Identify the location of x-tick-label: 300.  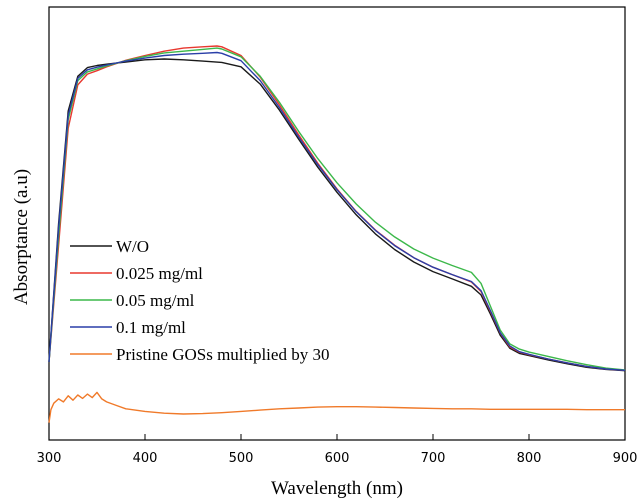
(49, 458).